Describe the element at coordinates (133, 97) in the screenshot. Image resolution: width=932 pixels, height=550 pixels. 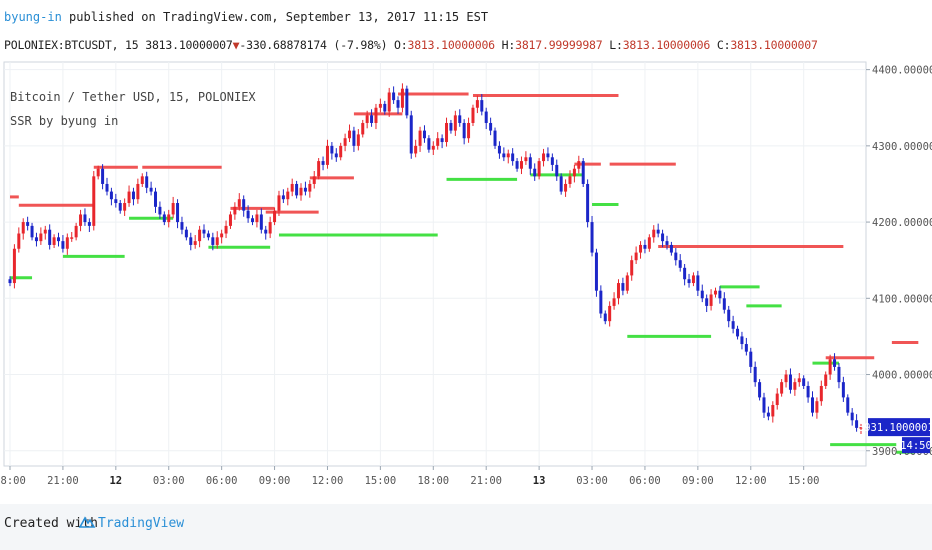
I see `series-title: Bitcoin / Tether USD, 15, POLONIEX` at that location.